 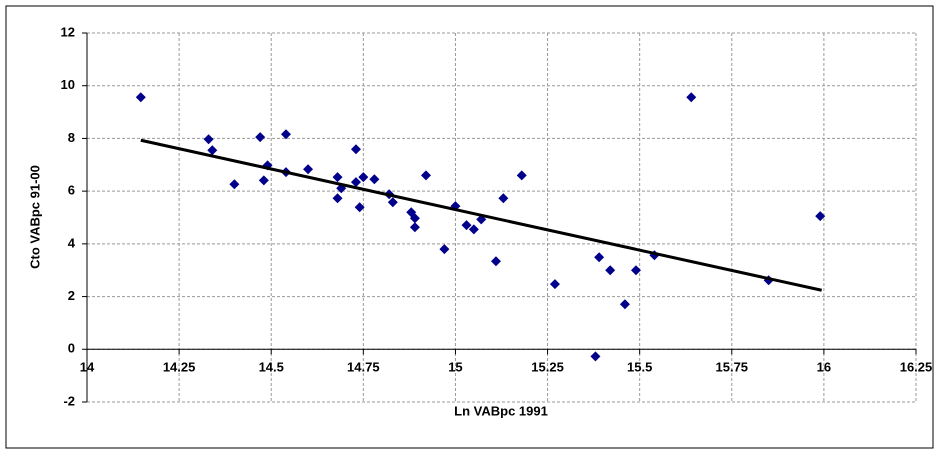 I want to click on x-tick-label: 14.5, so click(x=271, y=367).